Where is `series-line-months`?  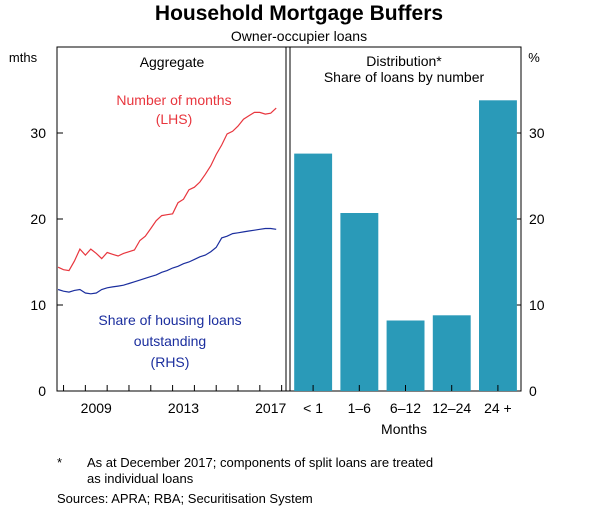
series-line-months is located at coordinates (167, 189).